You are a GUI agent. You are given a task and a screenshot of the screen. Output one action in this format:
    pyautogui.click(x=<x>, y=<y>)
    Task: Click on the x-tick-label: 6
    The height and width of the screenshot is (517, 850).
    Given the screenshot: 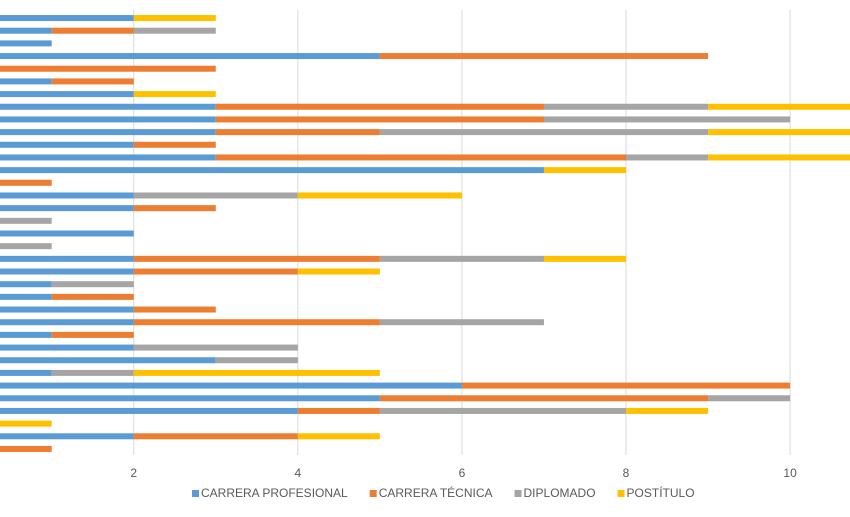 What is the action you would take?
    pyautogui.click(x=462, y=473)
    